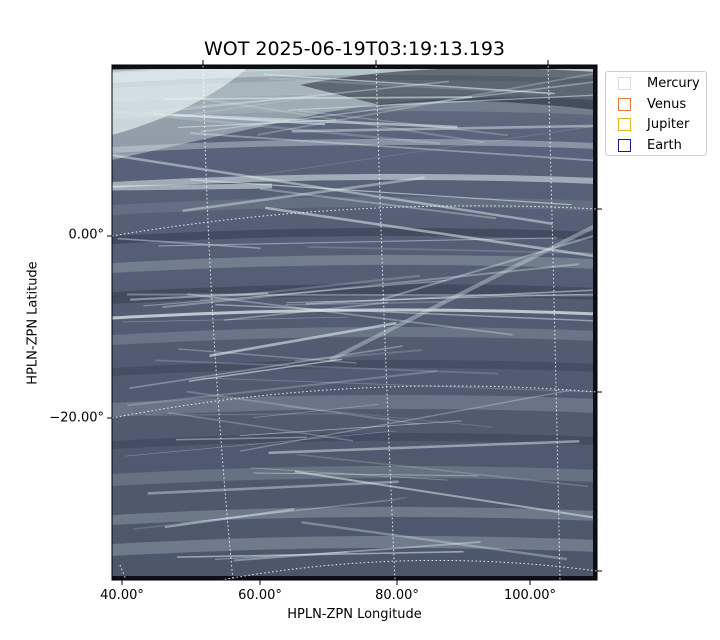 The width and height of the screenshot is (720, 640). What do you see at coordinates (354, 578) in the screenshot?
I see `image-edge-bottom` at bounding box center [354, 578].